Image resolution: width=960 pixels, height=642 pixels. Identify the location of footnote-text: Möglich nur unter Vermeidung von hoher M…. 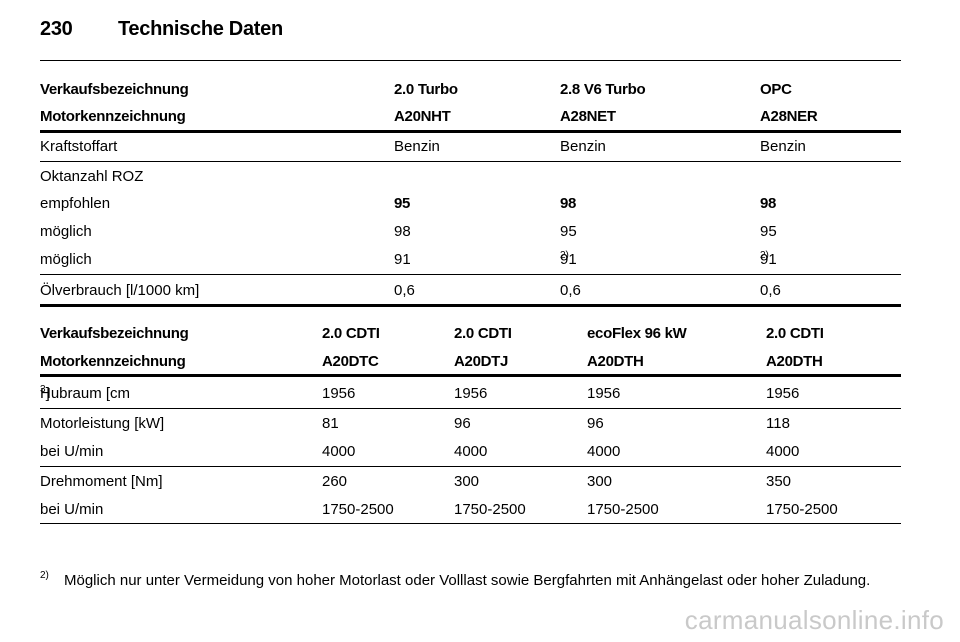
(467, 580).